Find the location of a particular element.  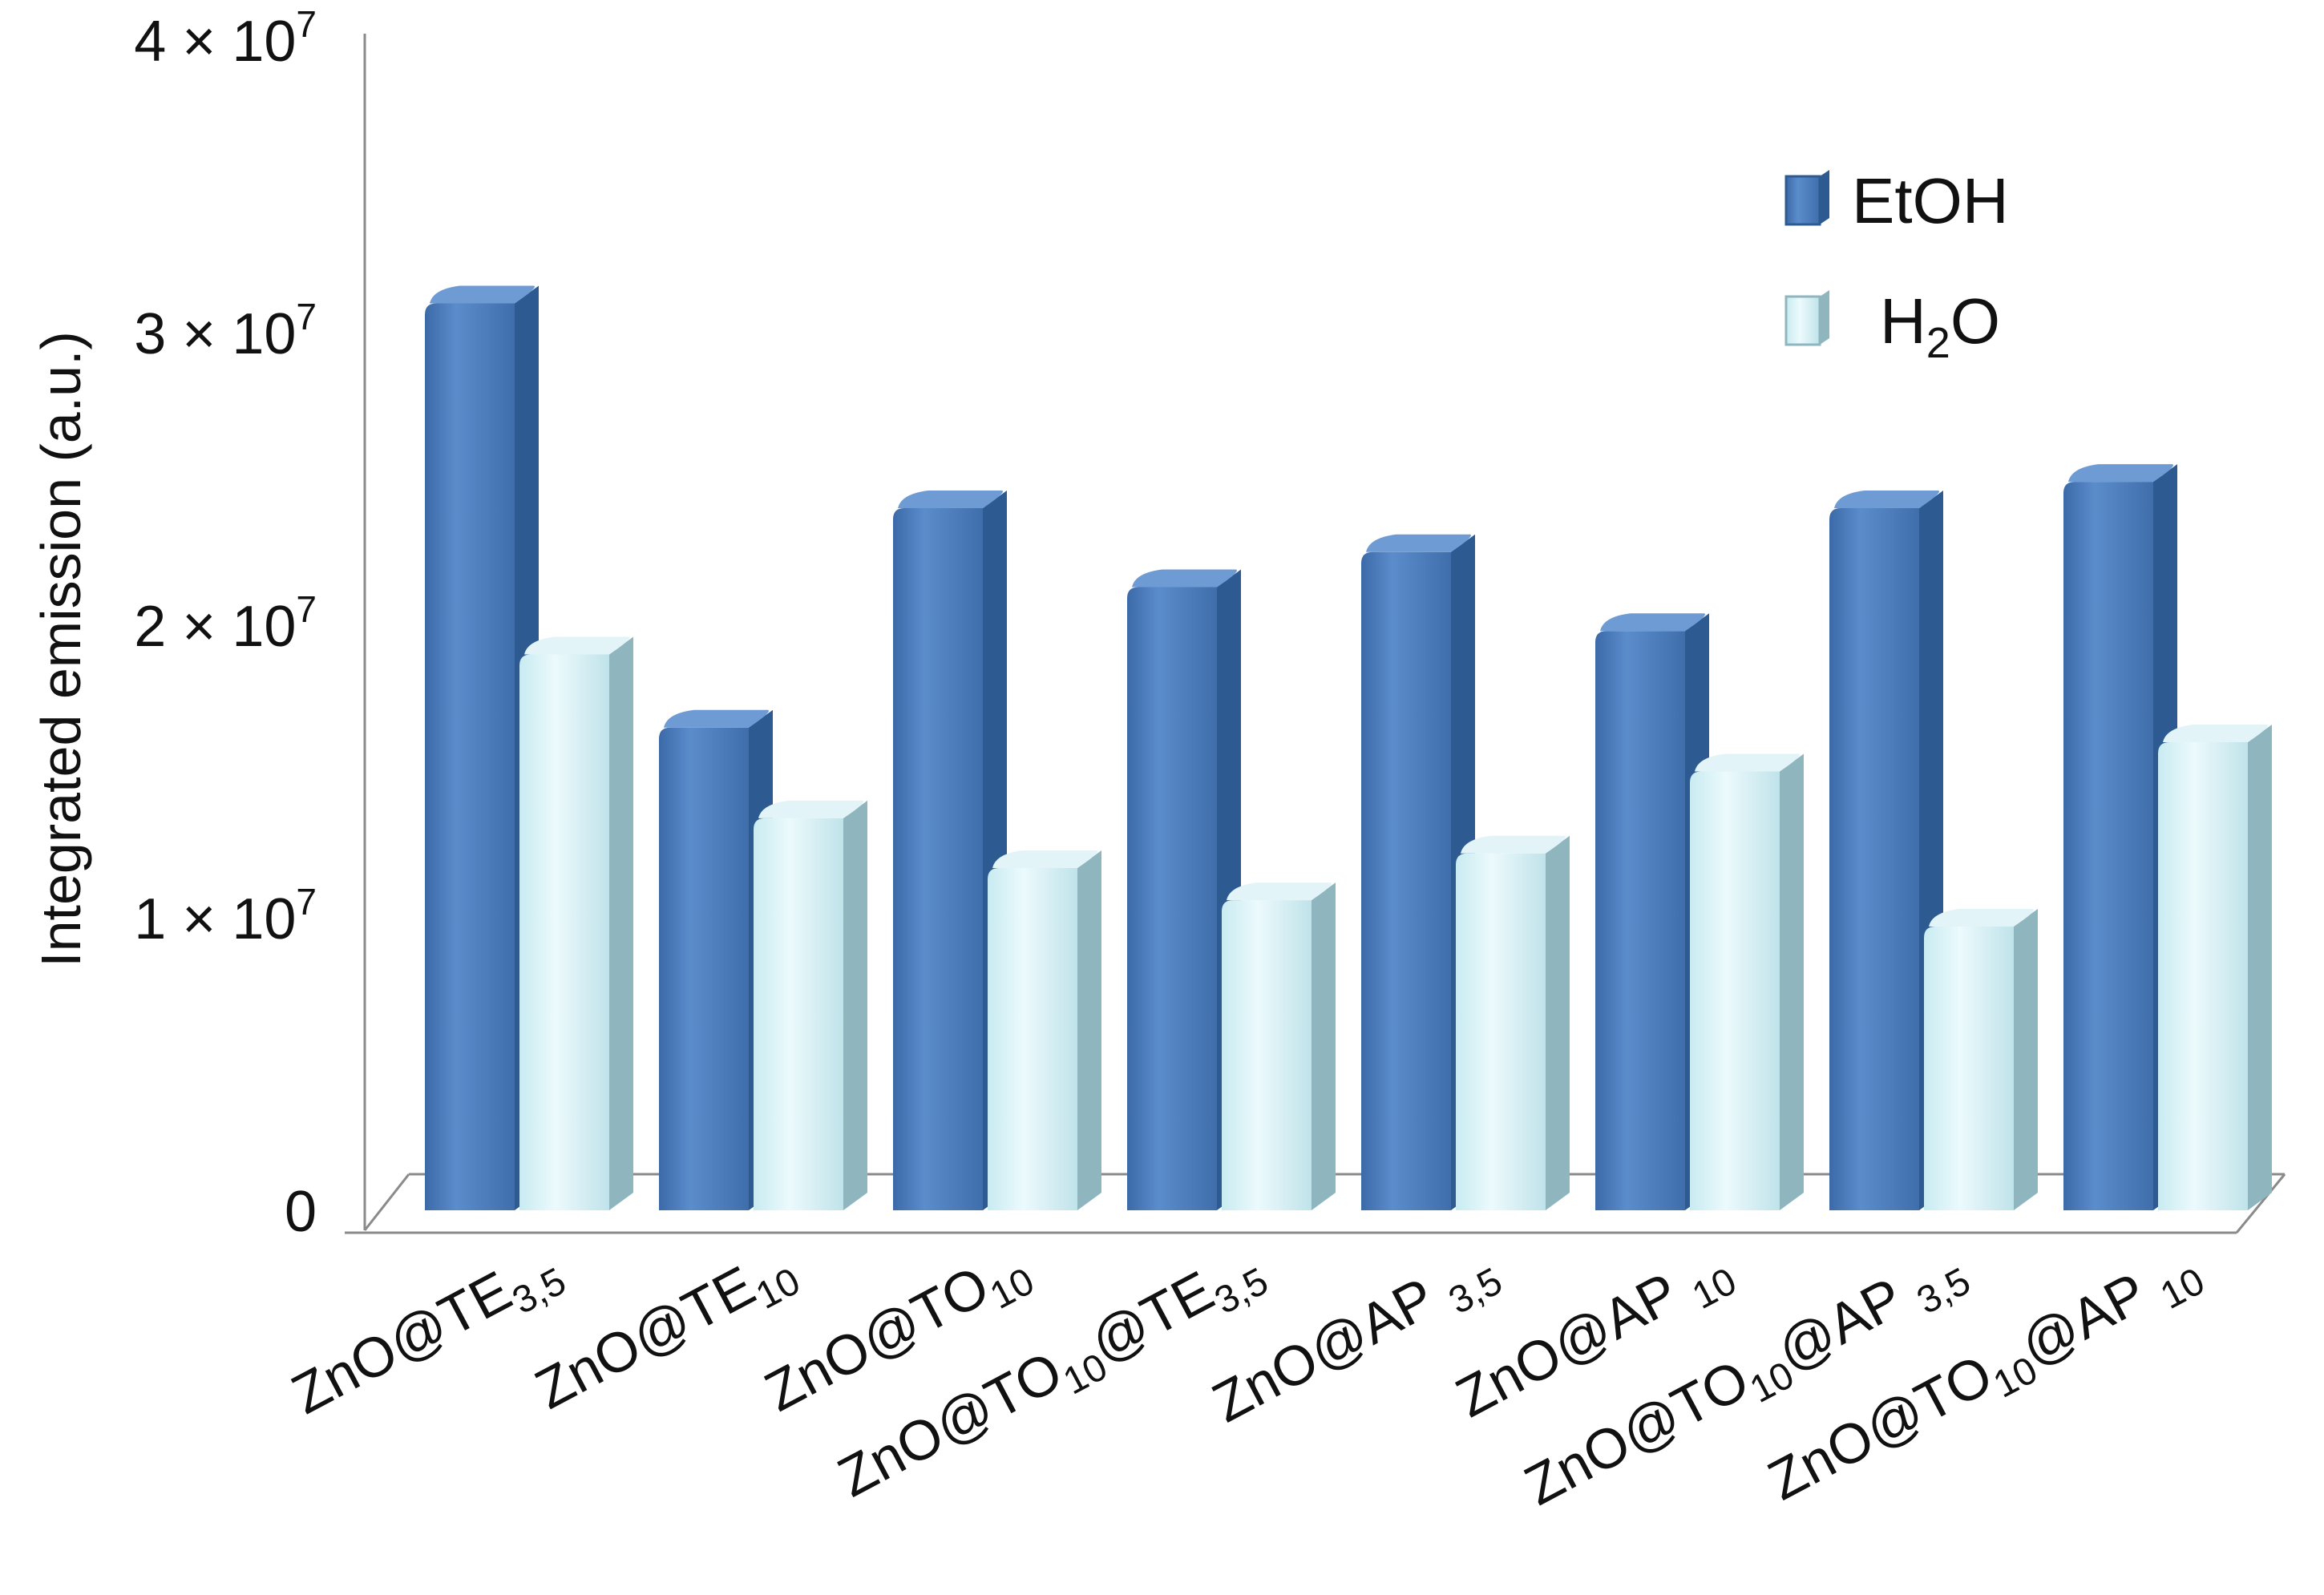

y-axis-label: Integrated emission (a.u.) is located at coordinates (61, 649).